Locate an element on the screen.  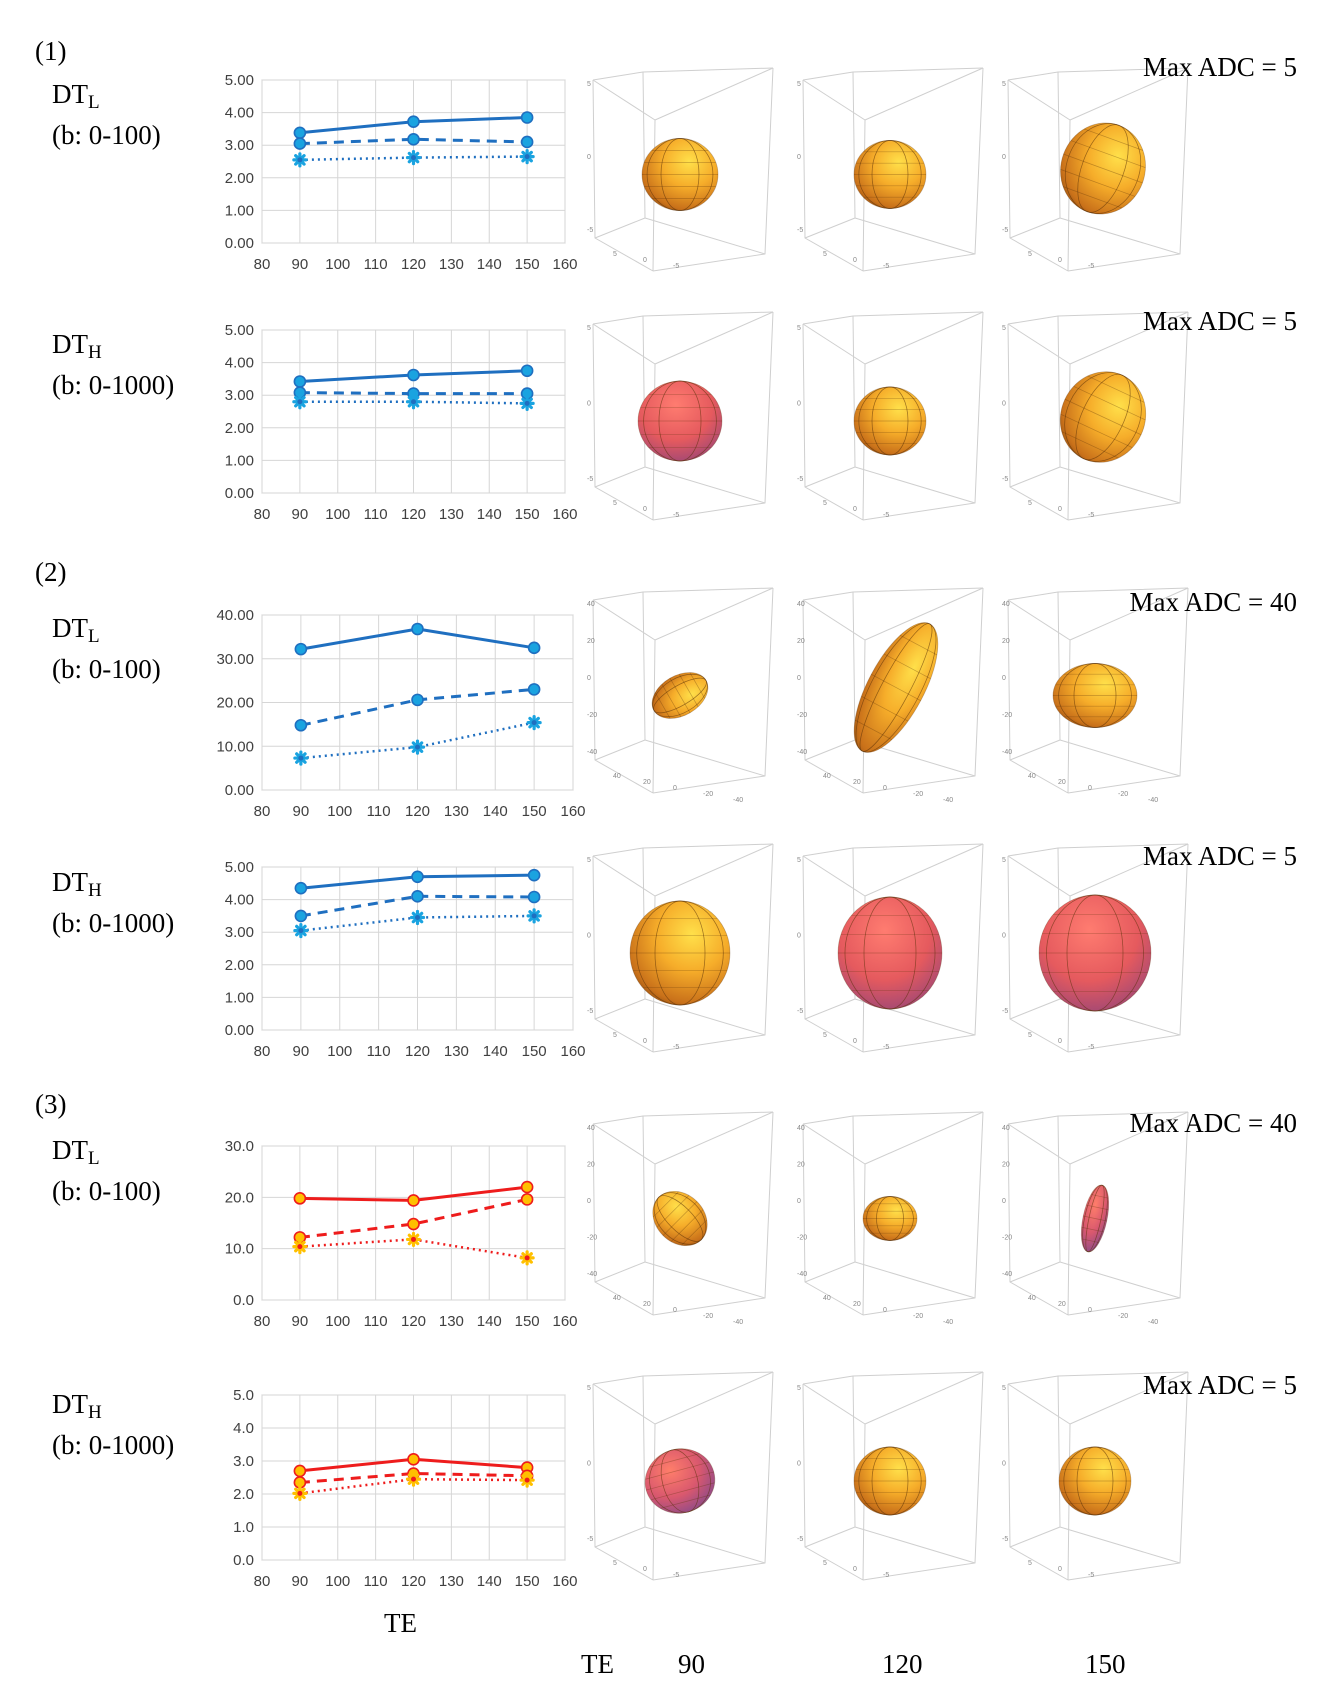
x-tick-label: 160 is located at coordinates (564, 264).